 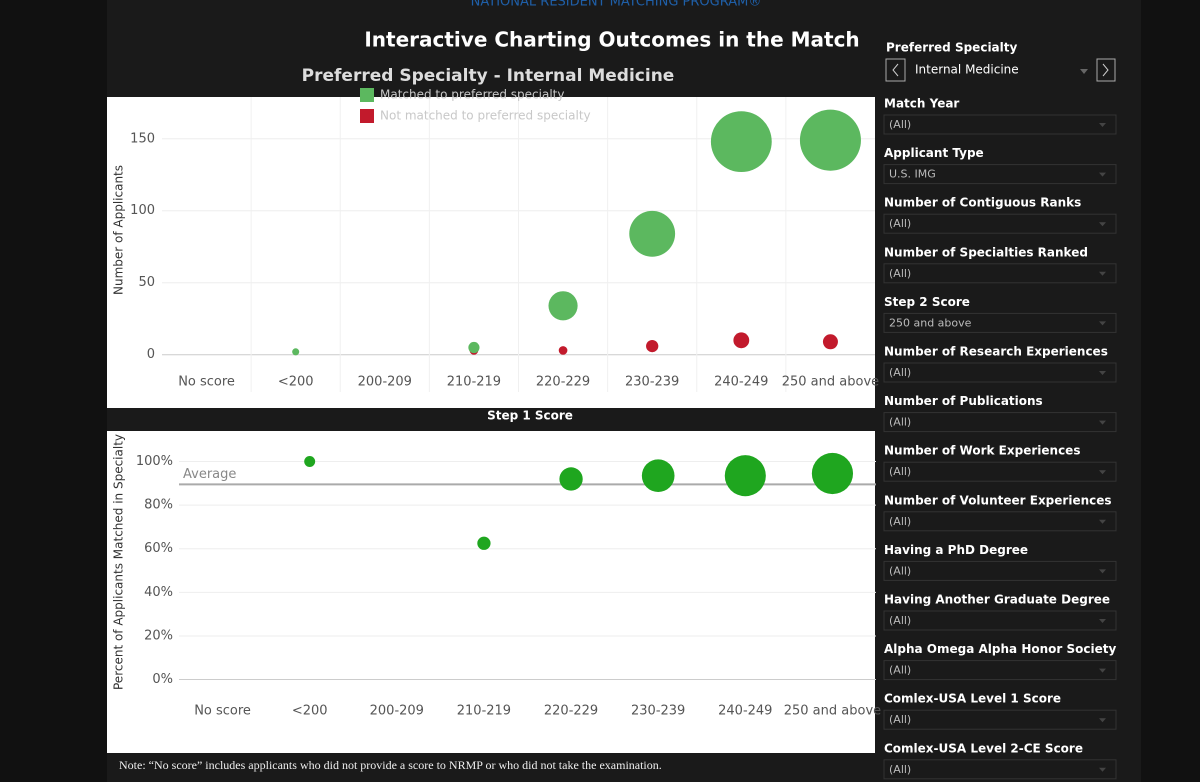 I want to click on filter-label: Number of Contiguous Ranks, so click(x=982, y=203).